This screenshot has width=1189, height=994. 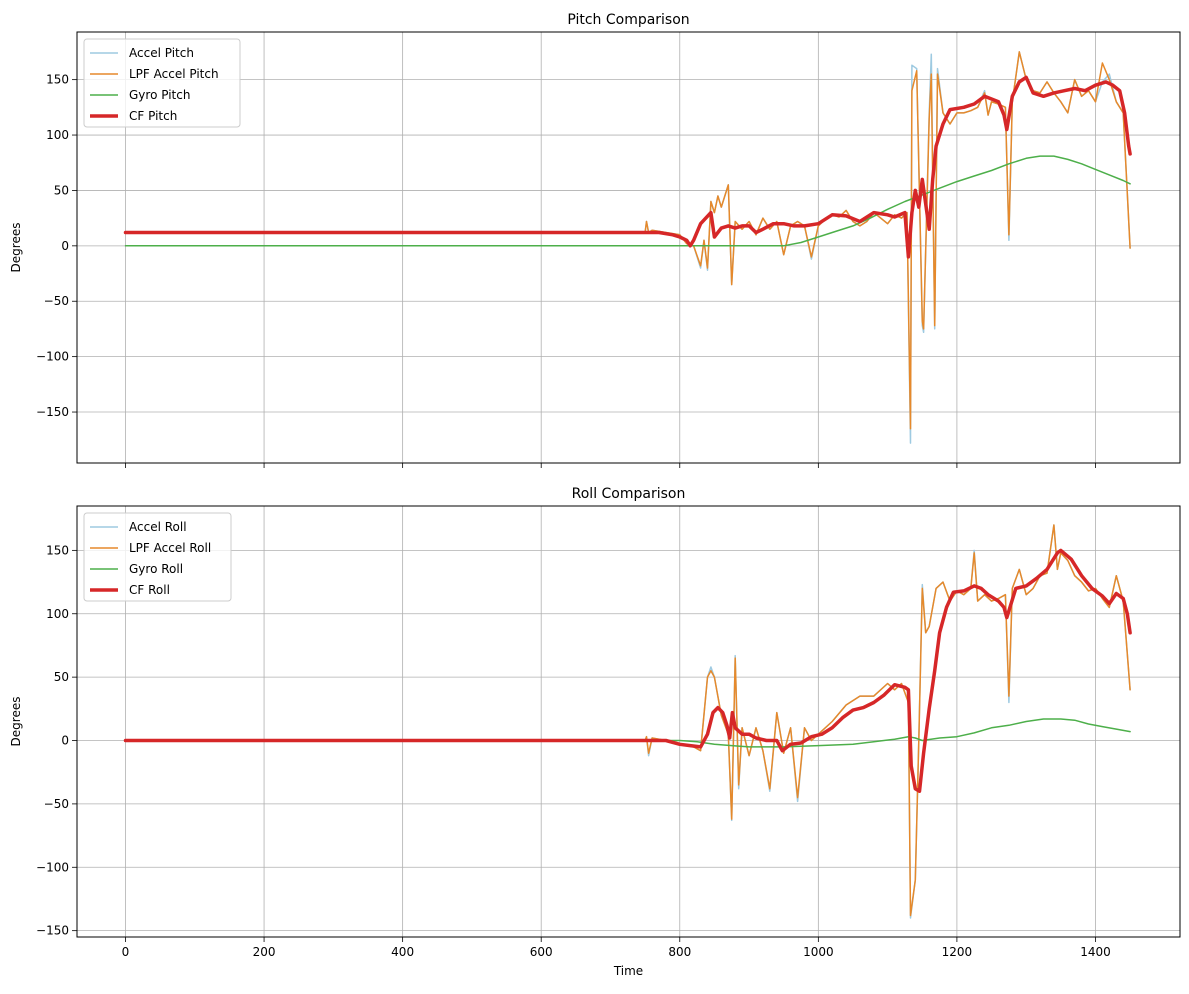 I want to click on x-tick-label: 1400, so click(x=1095, y=952).